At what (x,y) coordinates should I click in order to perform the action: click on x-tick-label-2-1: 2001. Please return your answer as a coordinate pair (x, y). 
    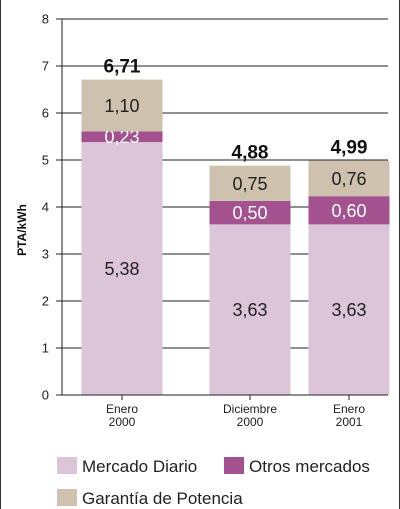
    Looking at the image, I should click on (349, 422).